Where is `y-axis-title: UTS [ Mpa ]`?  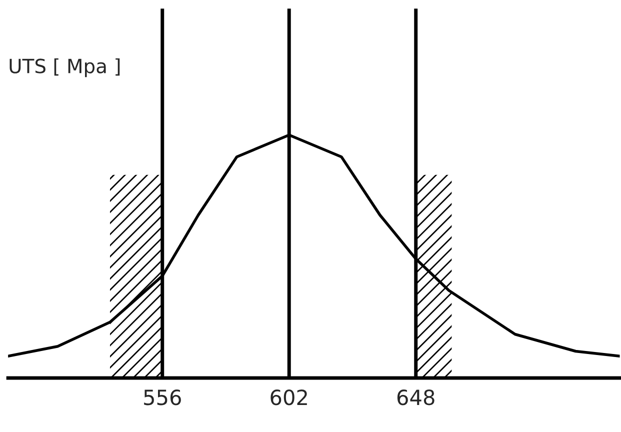
y-axis-title: UTS [ Mpa ] is located at coordinates (65, 68).